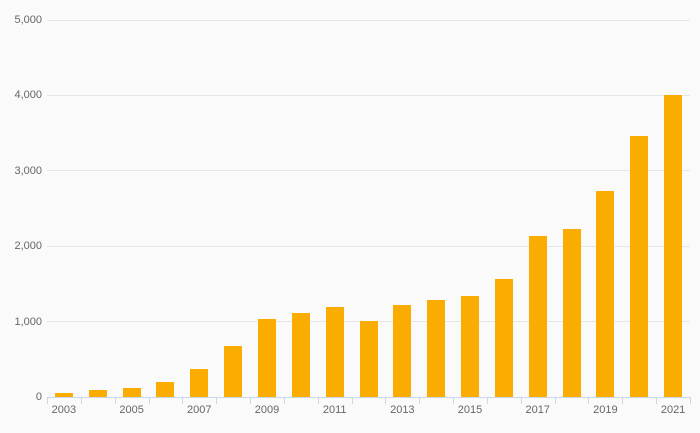 This screenshot has height=433, width=700. I want to click on bar-2004, so click(97, 393).